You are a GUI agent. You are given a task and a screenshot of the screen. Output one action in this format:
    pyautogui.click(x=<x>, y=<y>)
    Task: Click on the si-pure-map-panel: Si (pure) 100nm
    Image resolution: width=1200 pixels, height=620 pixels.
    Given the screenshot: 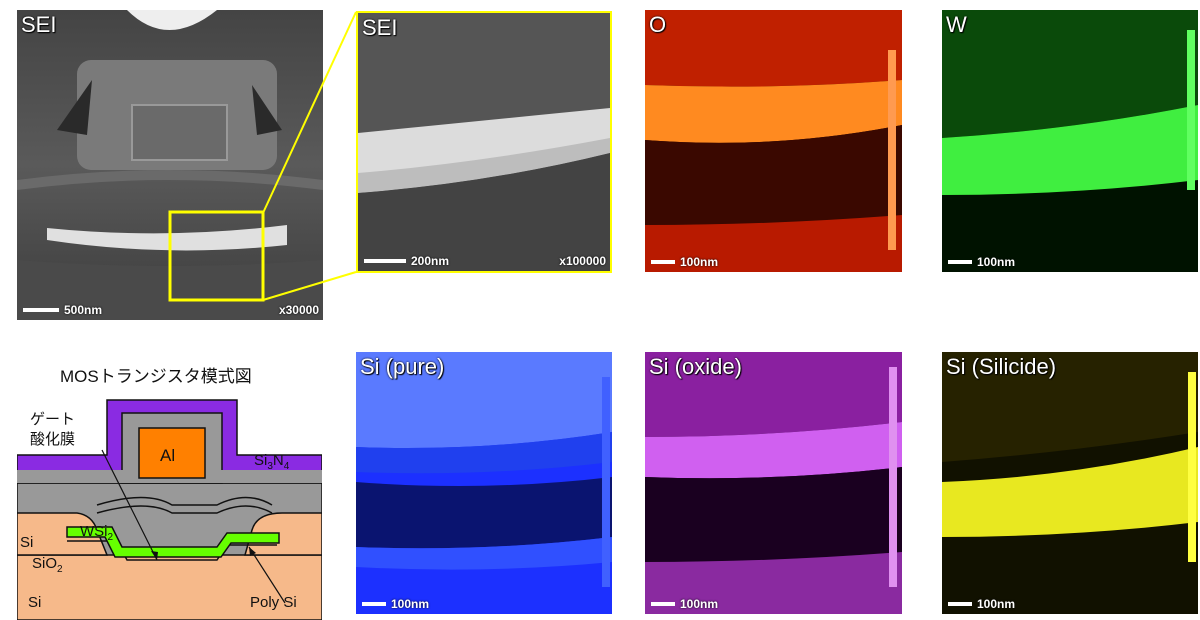 What is the action you would take?
    pyautogui.click(x=484, y=483)
    